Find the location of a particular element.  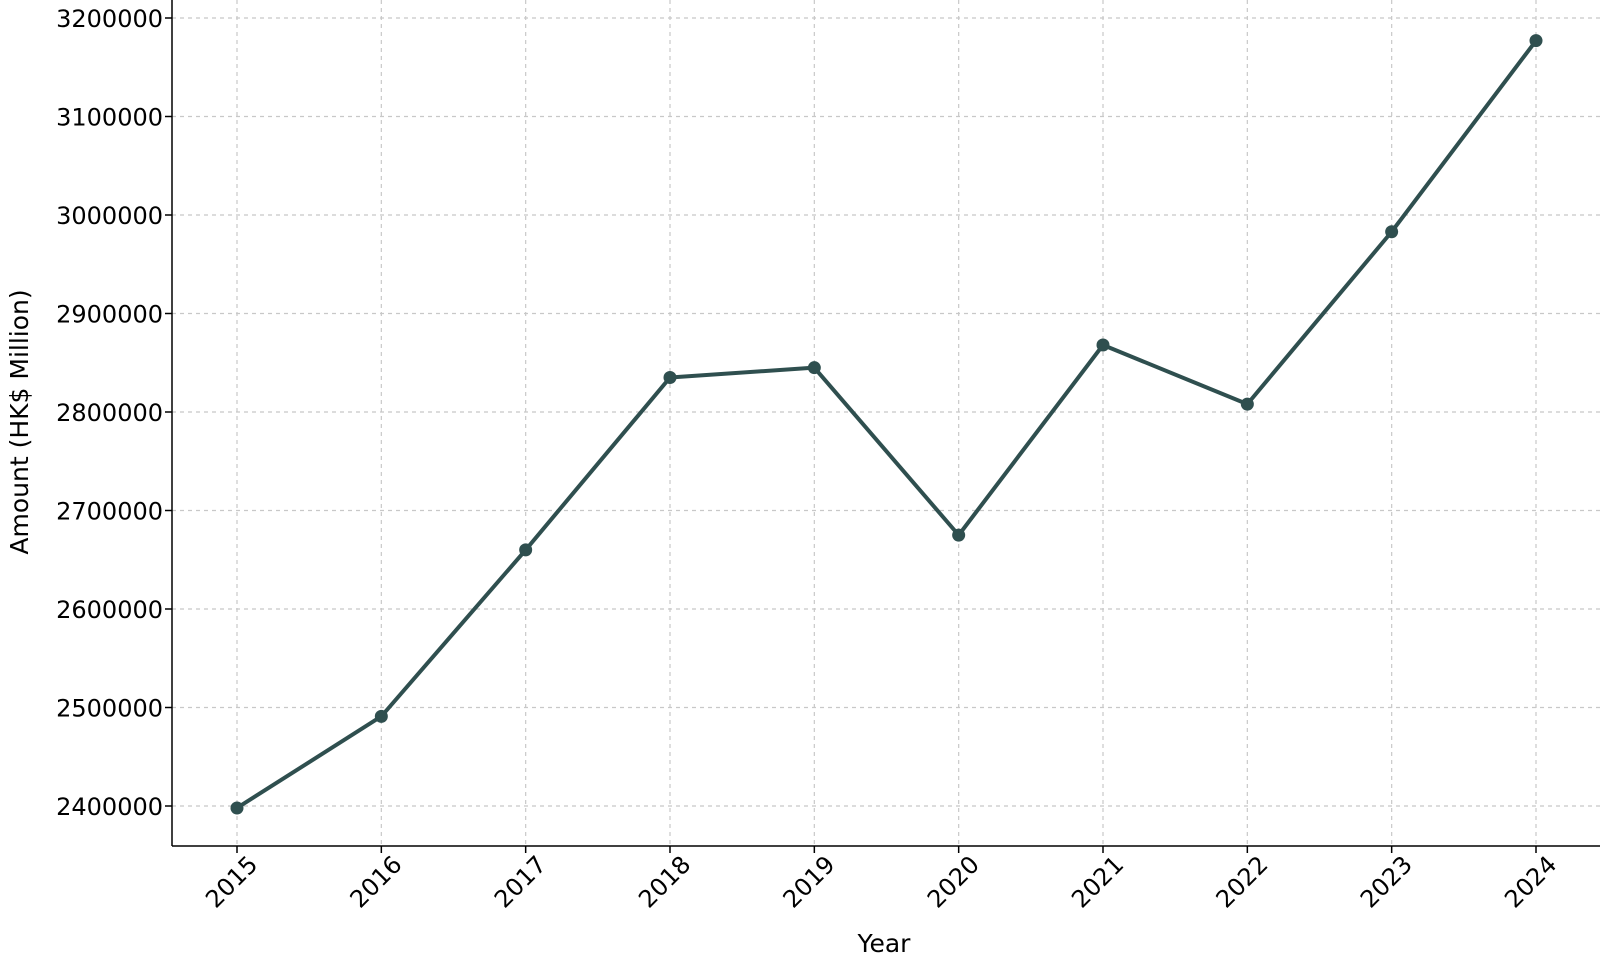

x-tick-label: 2021 is located at coordinates (1097, 881).